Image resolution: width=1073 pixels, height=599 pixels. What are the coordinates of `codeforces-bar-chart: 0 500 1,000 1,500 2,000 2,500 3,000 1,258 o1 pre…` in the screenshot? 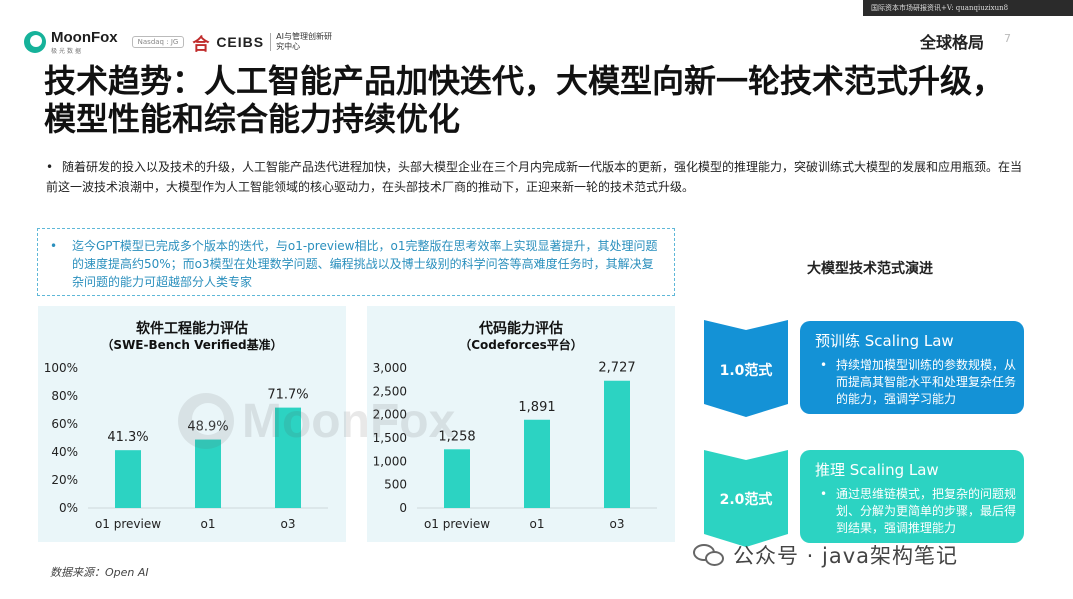 It's located at (515, 446).